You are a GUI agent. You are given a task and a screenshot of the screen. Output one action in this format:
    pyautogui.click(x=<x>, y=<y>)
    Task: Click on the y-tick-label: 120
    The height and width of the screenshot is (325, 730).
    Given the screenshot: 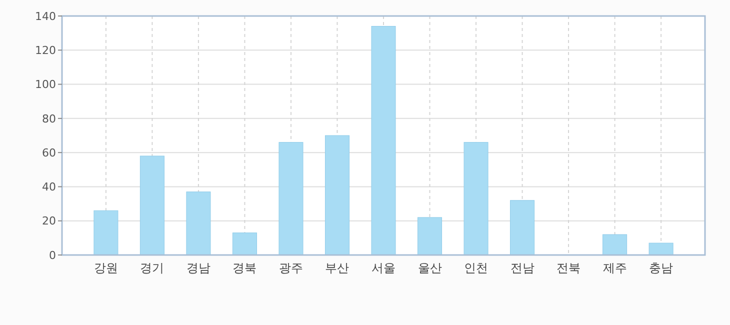 What is the action you would take?
    pyautogui.click(x=45, y=50)
    